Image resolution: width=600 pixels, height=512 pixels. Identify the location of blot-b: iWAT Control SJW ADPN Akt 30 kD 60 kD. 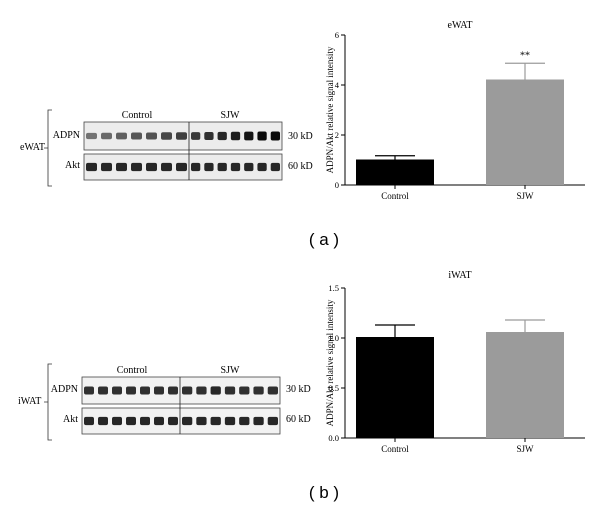
(164, 402).